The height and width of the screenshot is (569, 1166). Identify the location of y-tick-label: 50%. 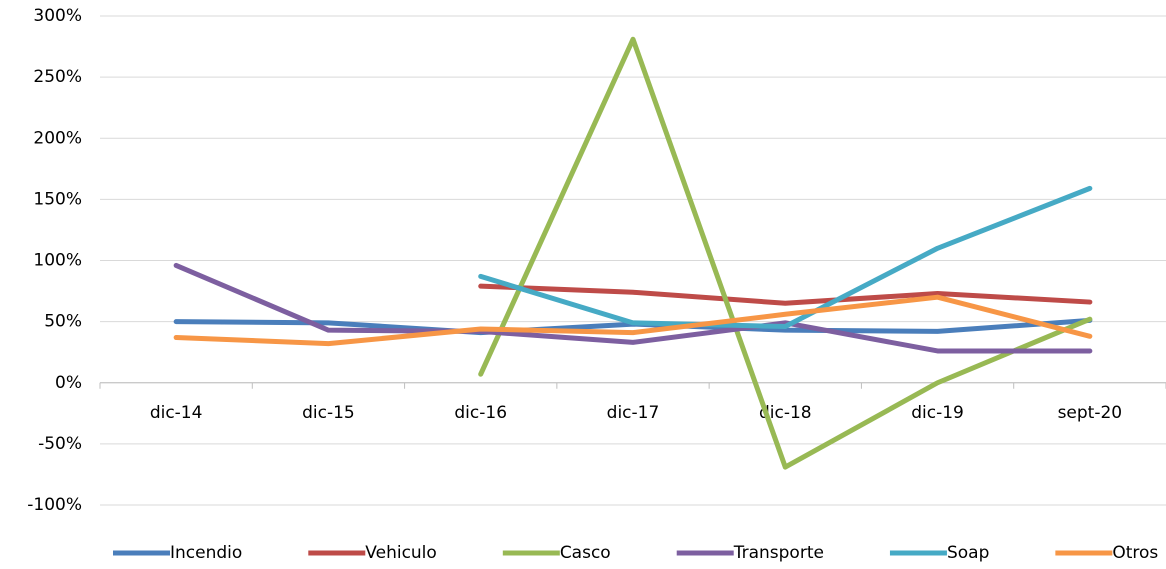
(63, 322).